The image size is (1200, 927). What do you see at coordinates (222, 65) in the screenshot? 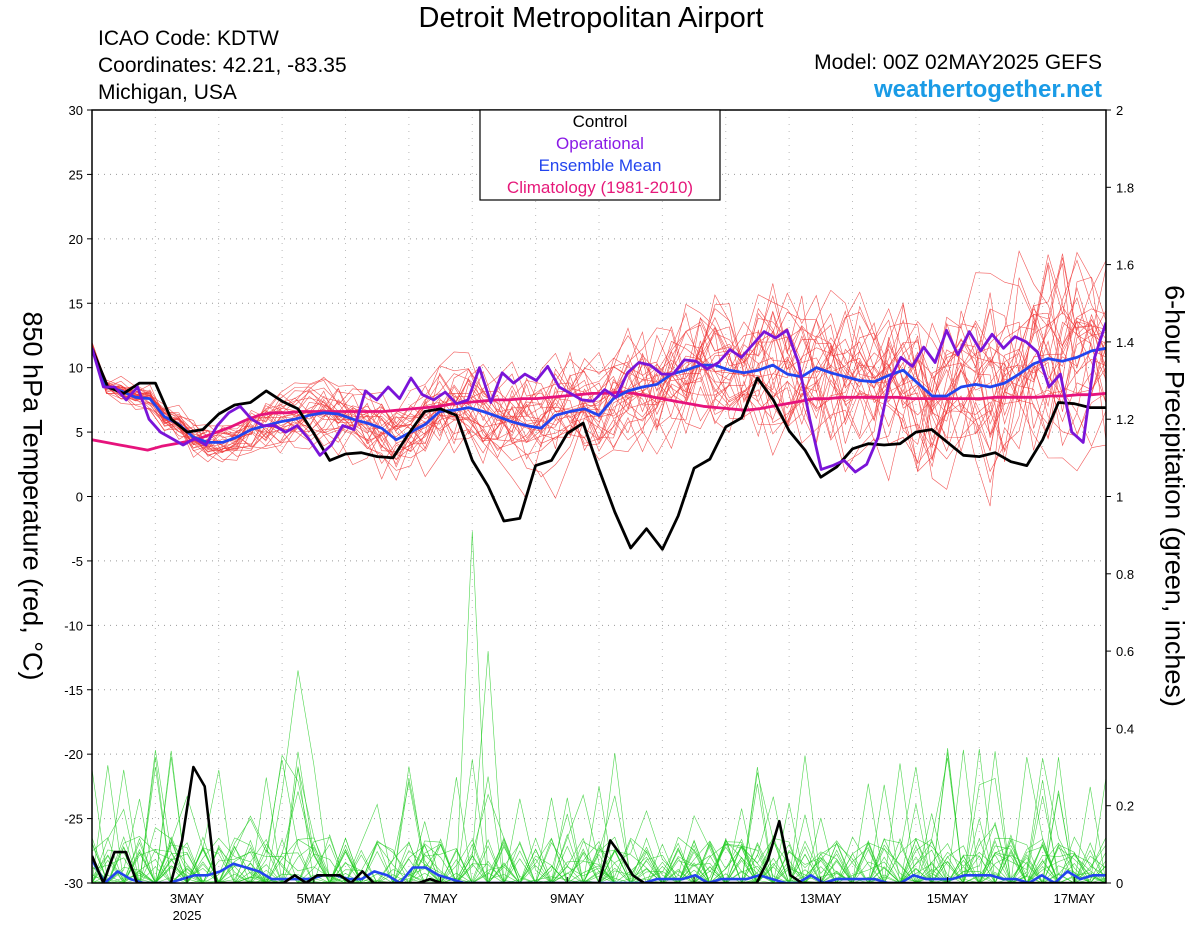
I see `coordinates: Coordinates: 42.21, -83.35` at bounding box center [222, 65].